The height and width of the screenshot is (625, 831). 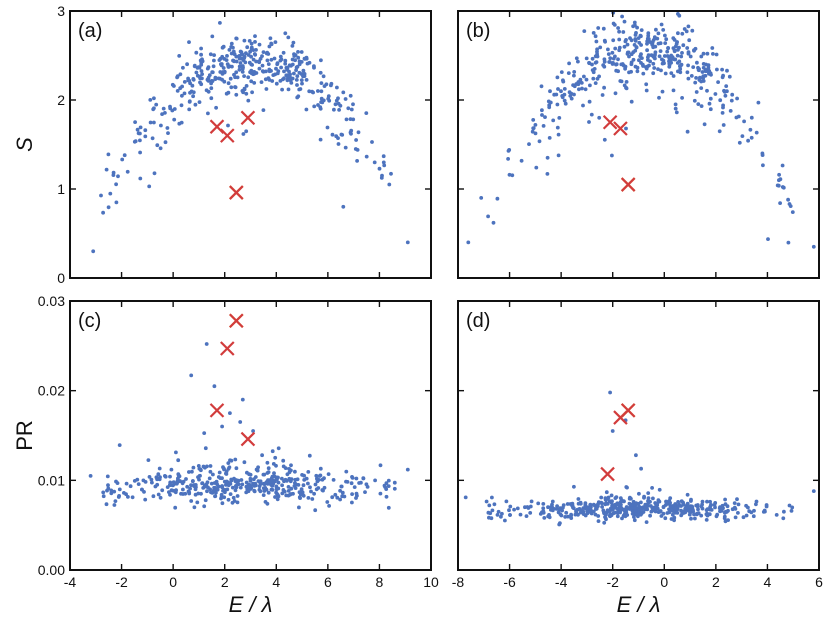 I want to click on panel-label: (c), so click(x=89, y=321).